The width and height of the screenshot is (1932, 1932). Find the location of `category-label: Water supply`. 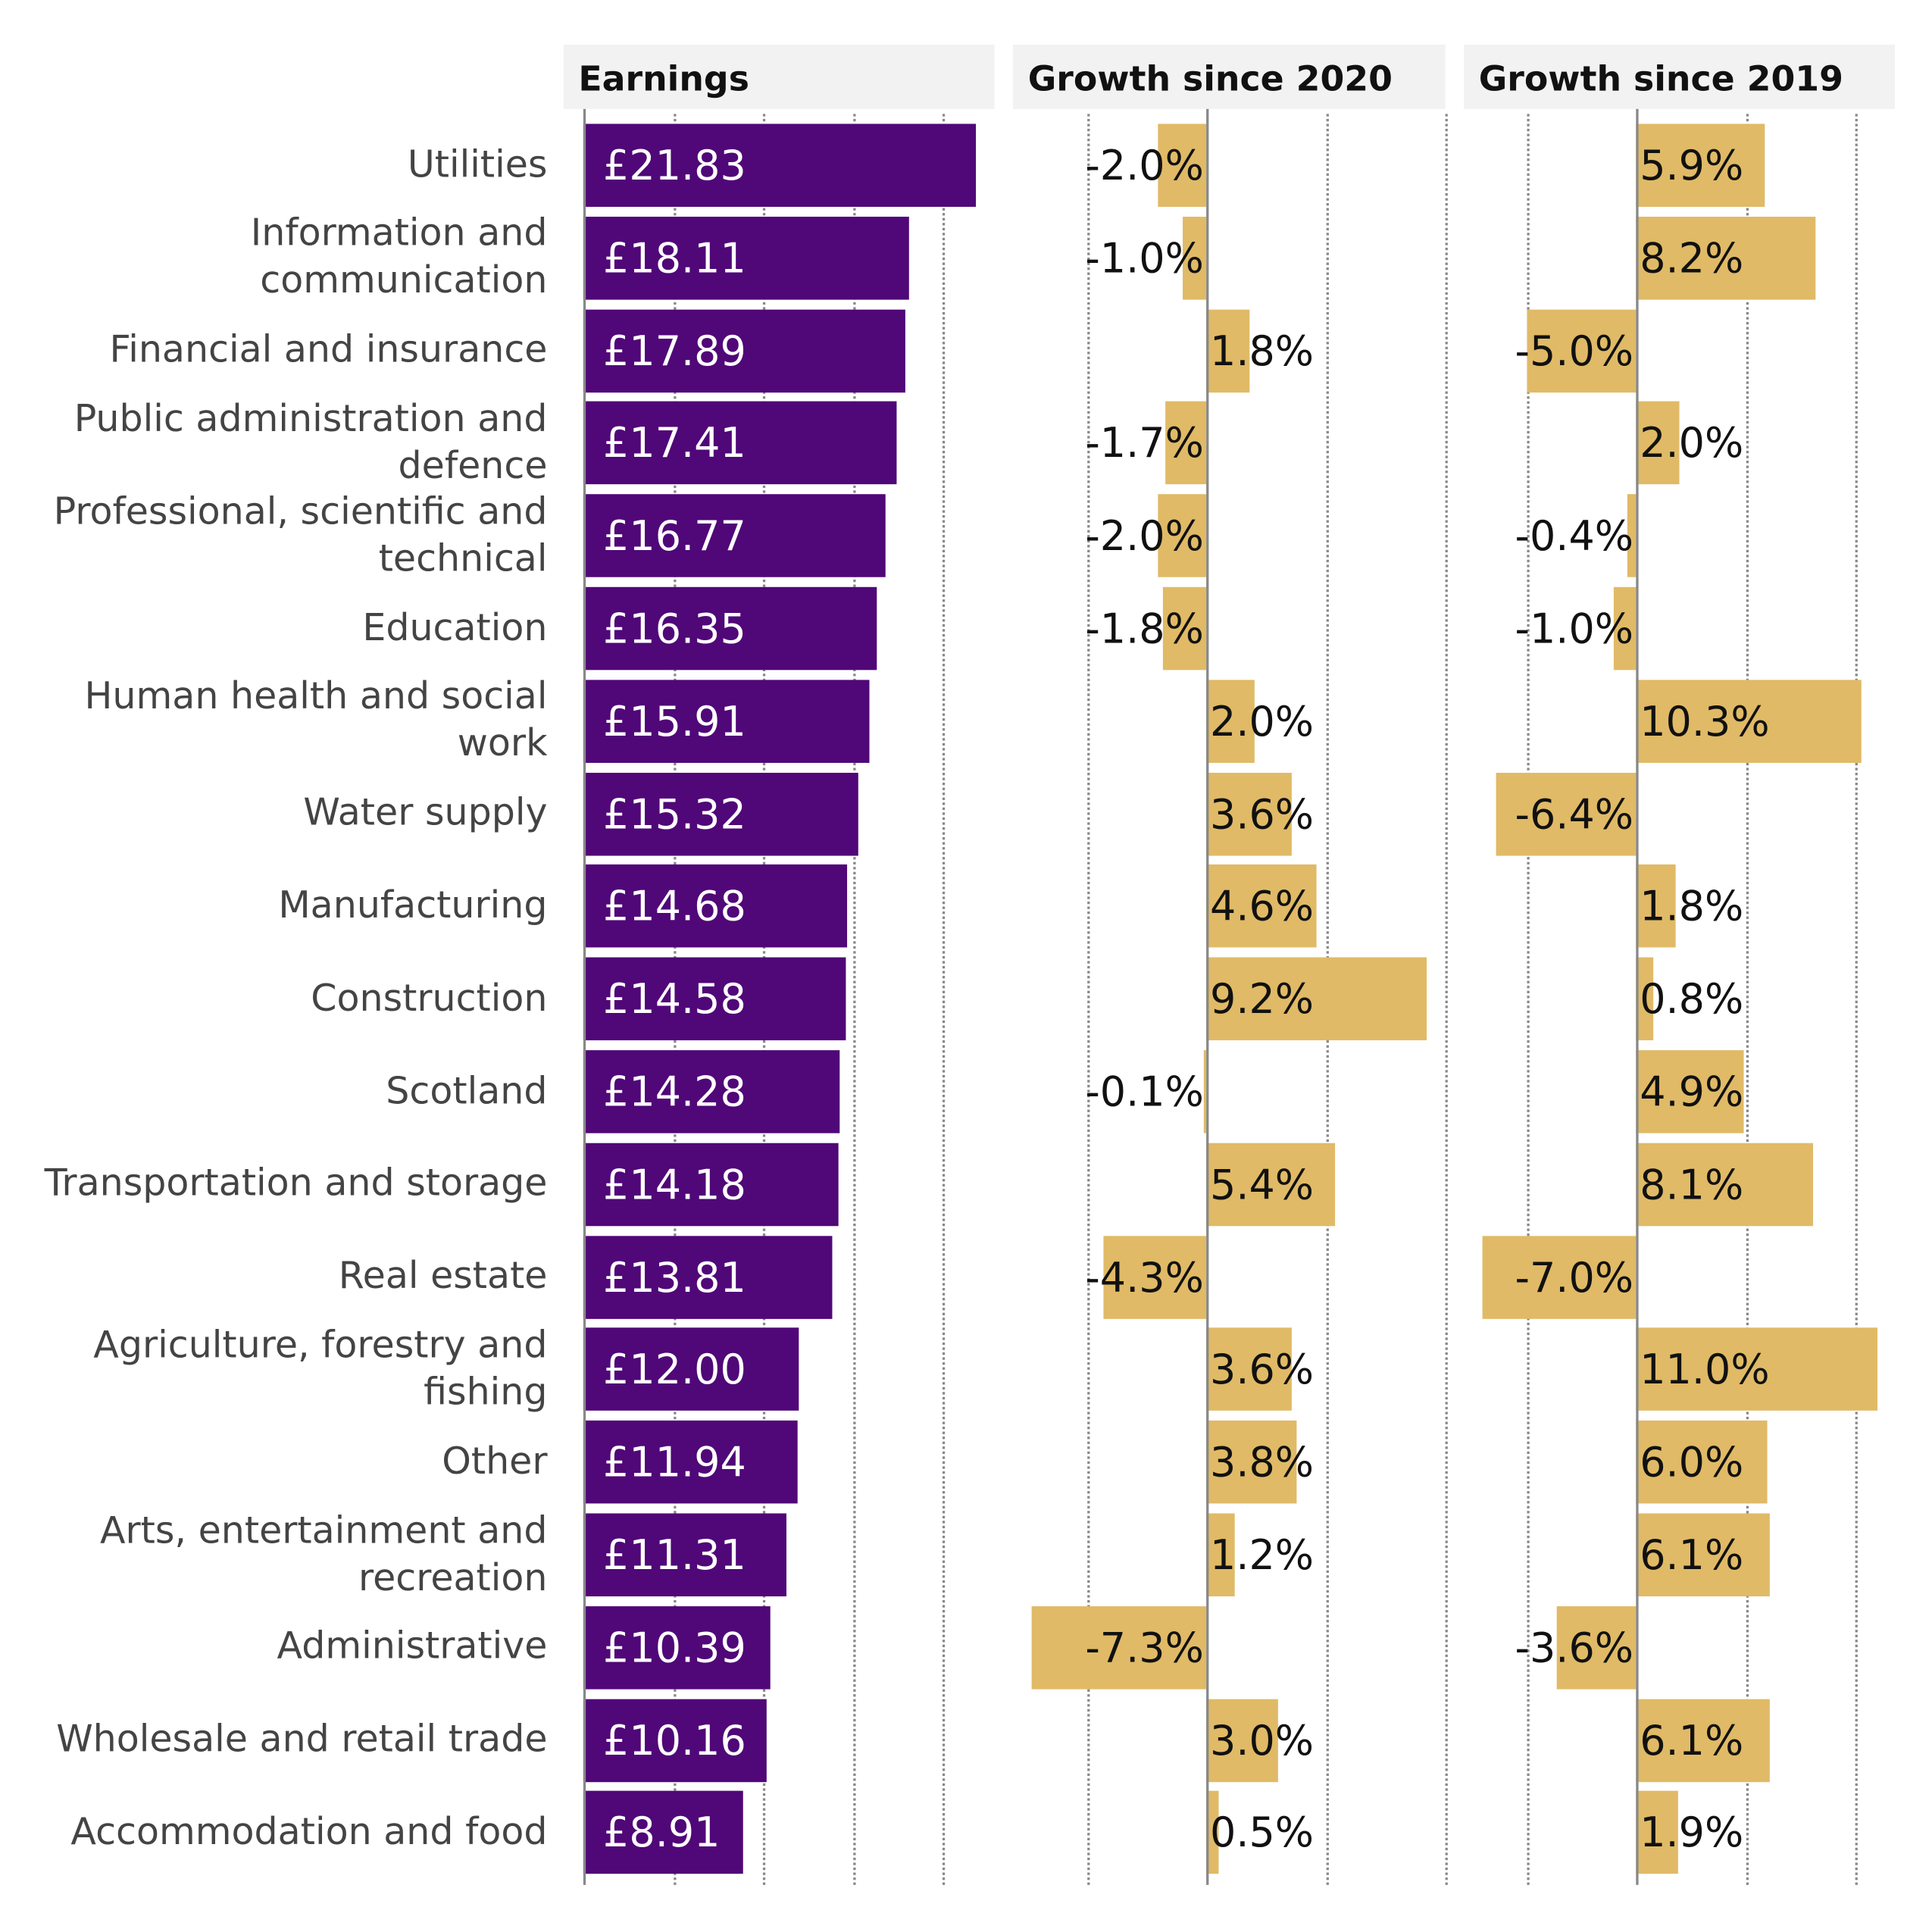

category-label: Water supply is located at coordinates (426, 813).